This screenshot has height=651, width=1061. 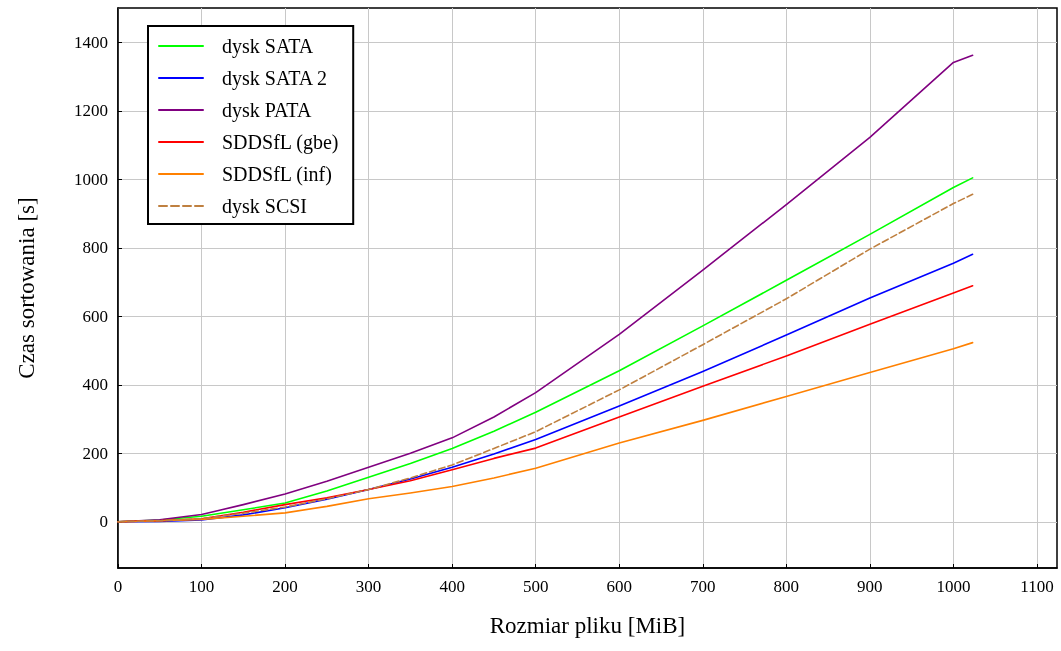 What do you see at coordinates (265, 206) in the screenshot?
I see `legend-label: dysk SCSI` at bounding box center [265, 206].